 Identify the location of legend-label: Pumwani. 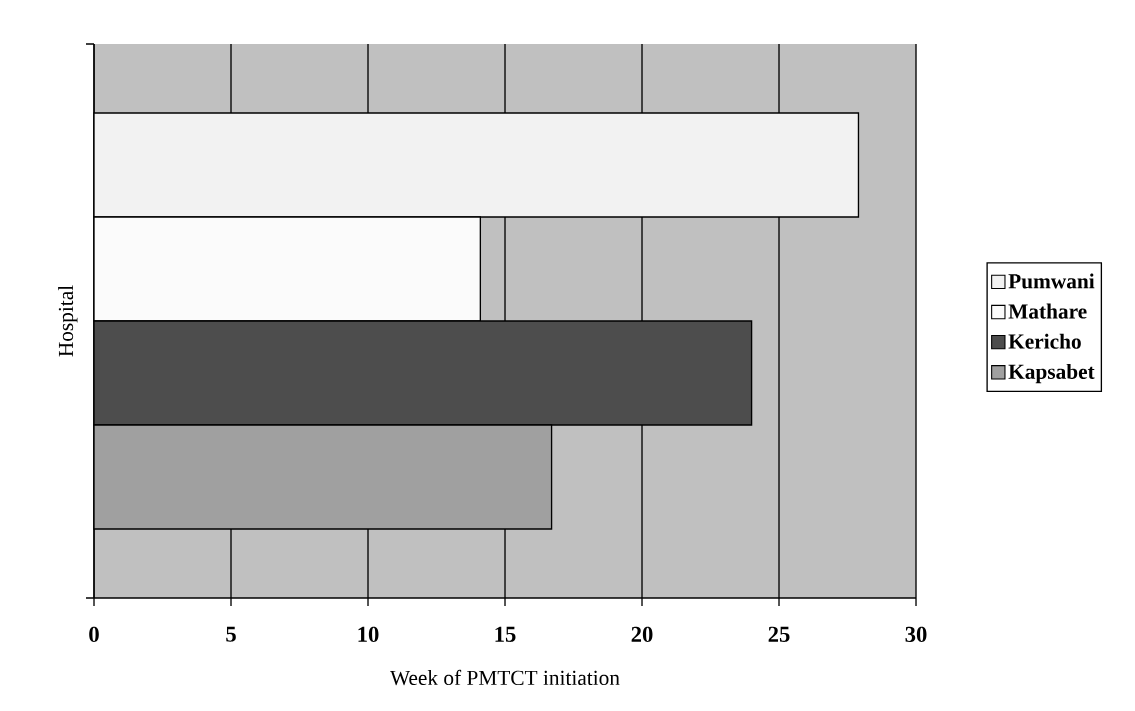
(1051, 281).